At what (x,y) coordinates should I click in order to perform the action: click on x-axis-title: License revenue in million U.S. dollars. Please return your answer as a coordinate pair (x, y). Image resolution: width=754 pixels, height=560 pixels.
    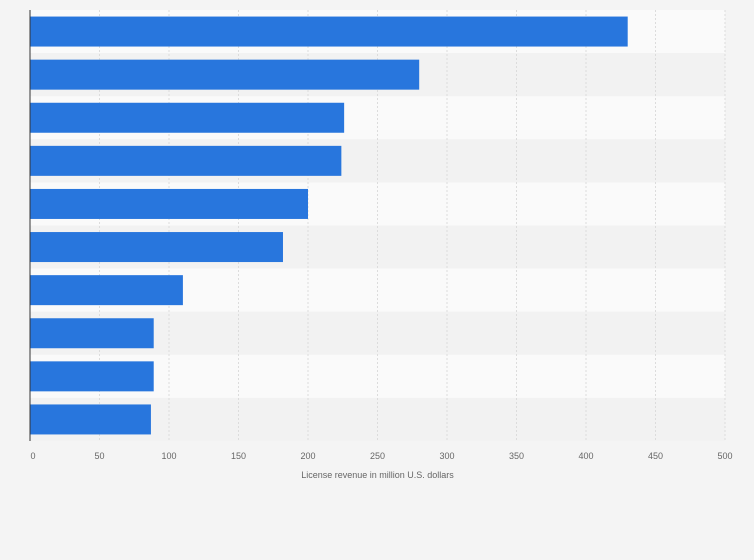
    Looking at the image, I should click on (377, 475).